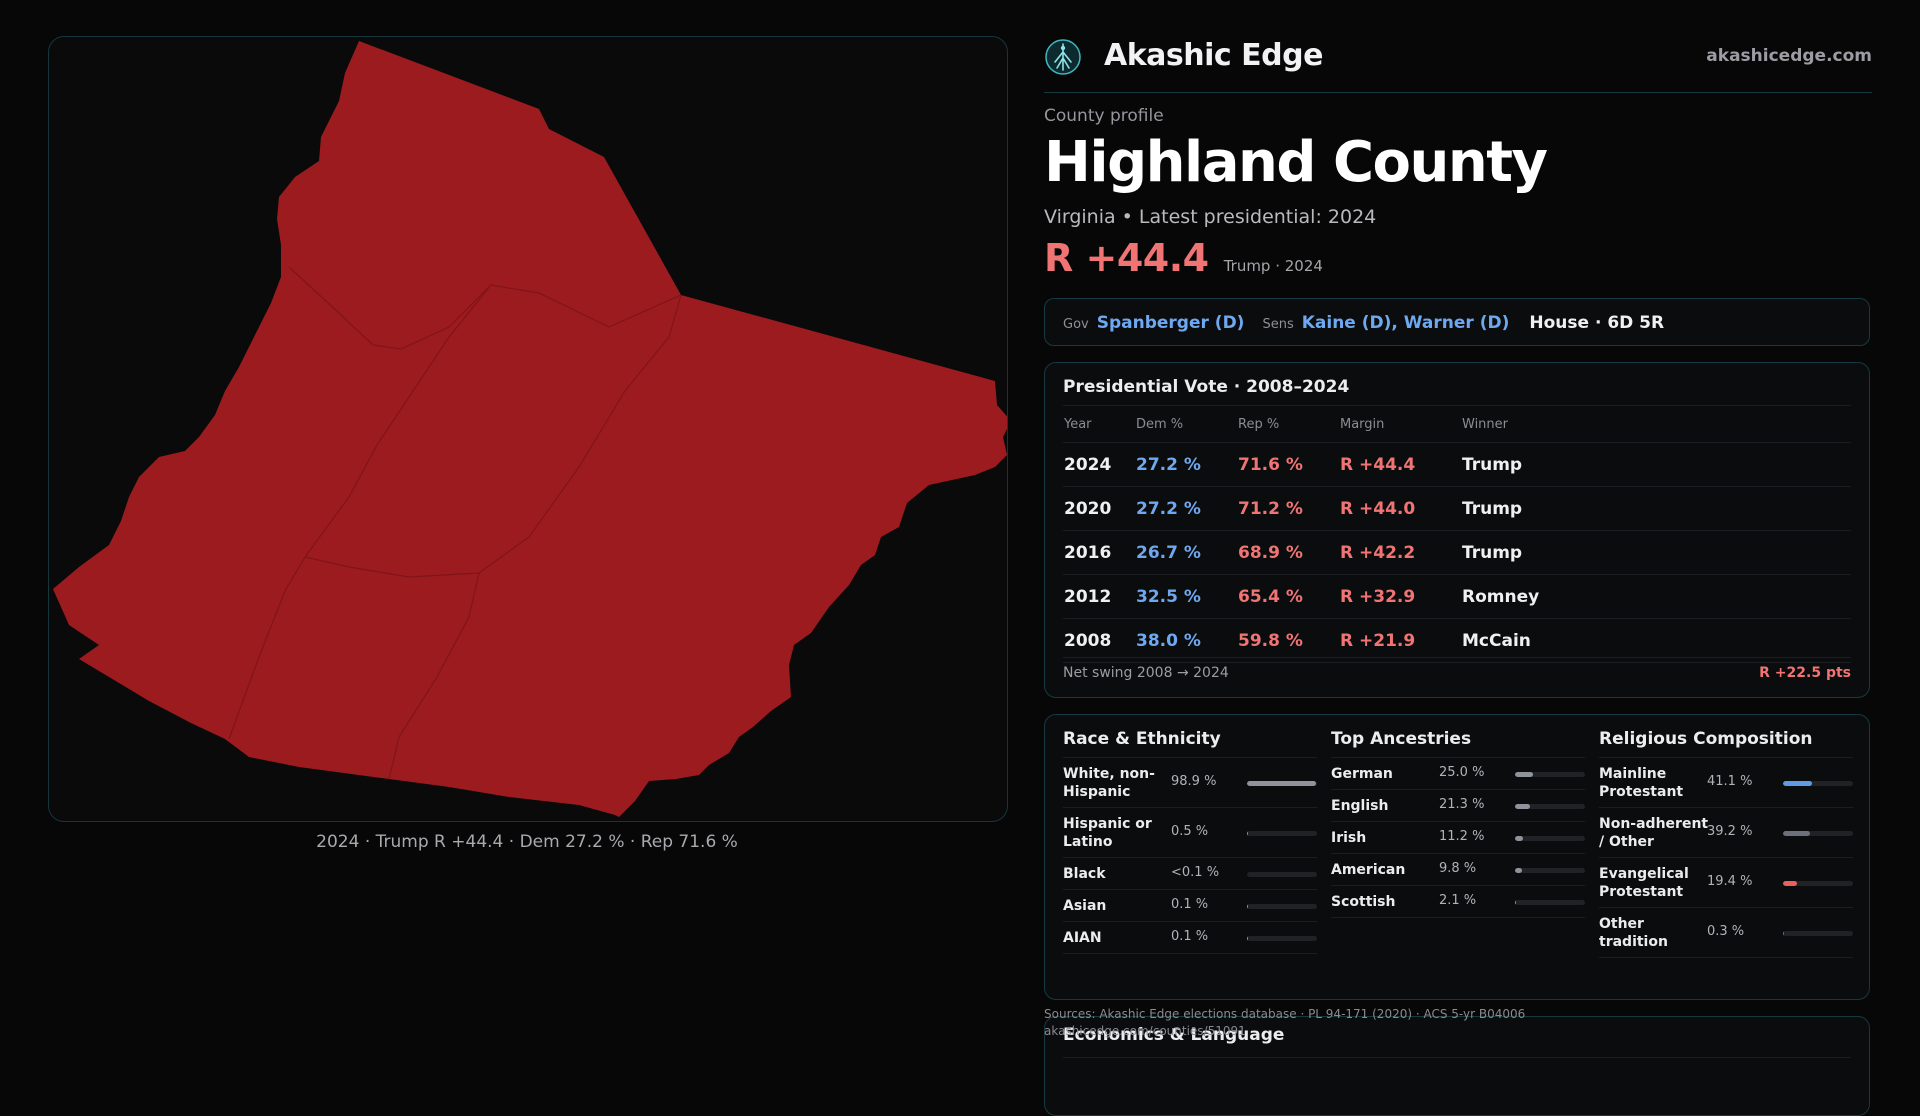  What do you see at coordinates (1186, 464) in the screenshot?
I see `row-dem: 27.2 %` at bounding box center [1186, 464].